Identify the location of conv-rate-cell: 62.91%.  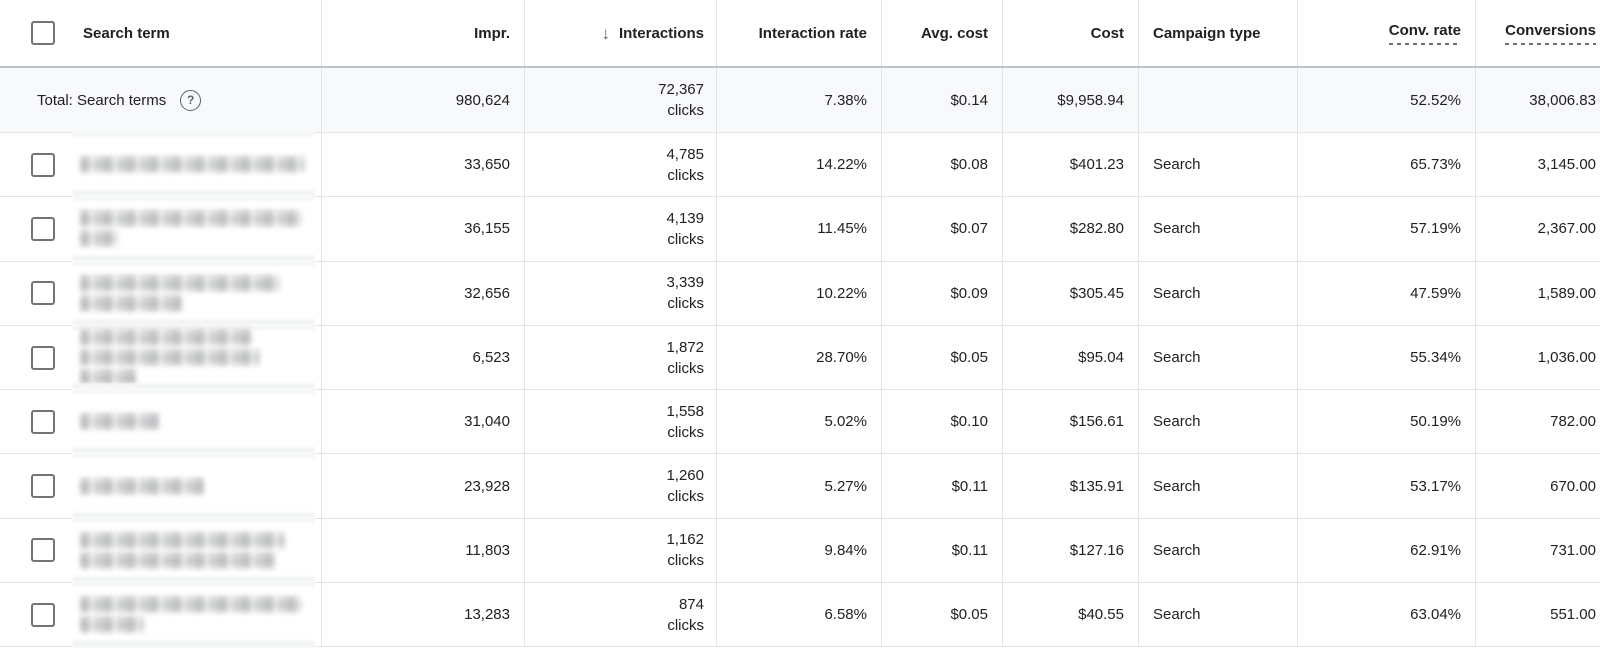
(1386, 550).